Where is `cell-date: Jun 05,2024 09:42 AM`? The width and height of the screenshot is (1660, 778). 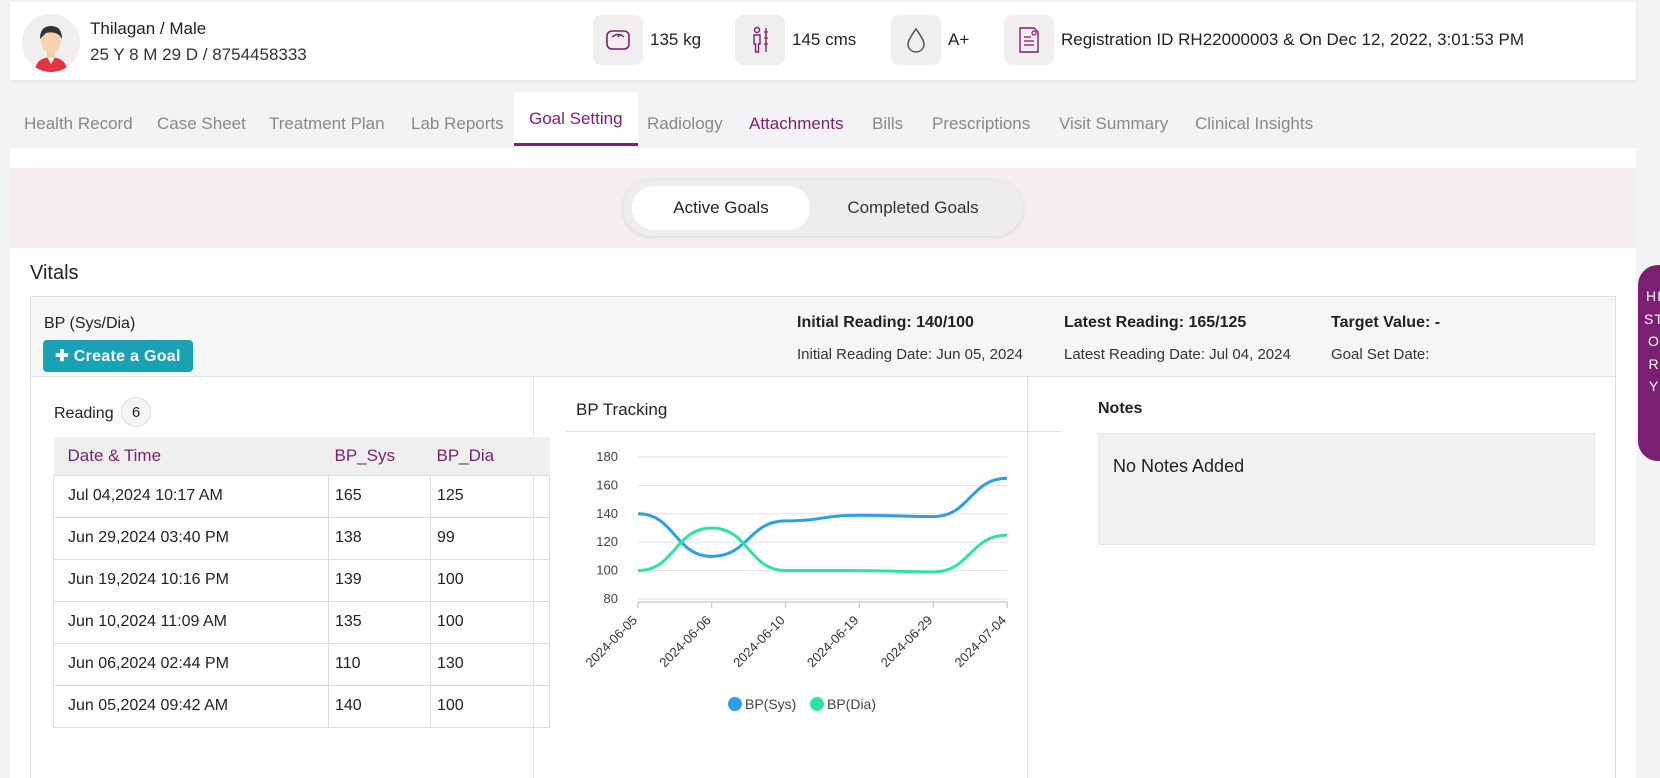 cell-date: Jun 05,2024 09:42 AM is located at coordinates (191, 706).